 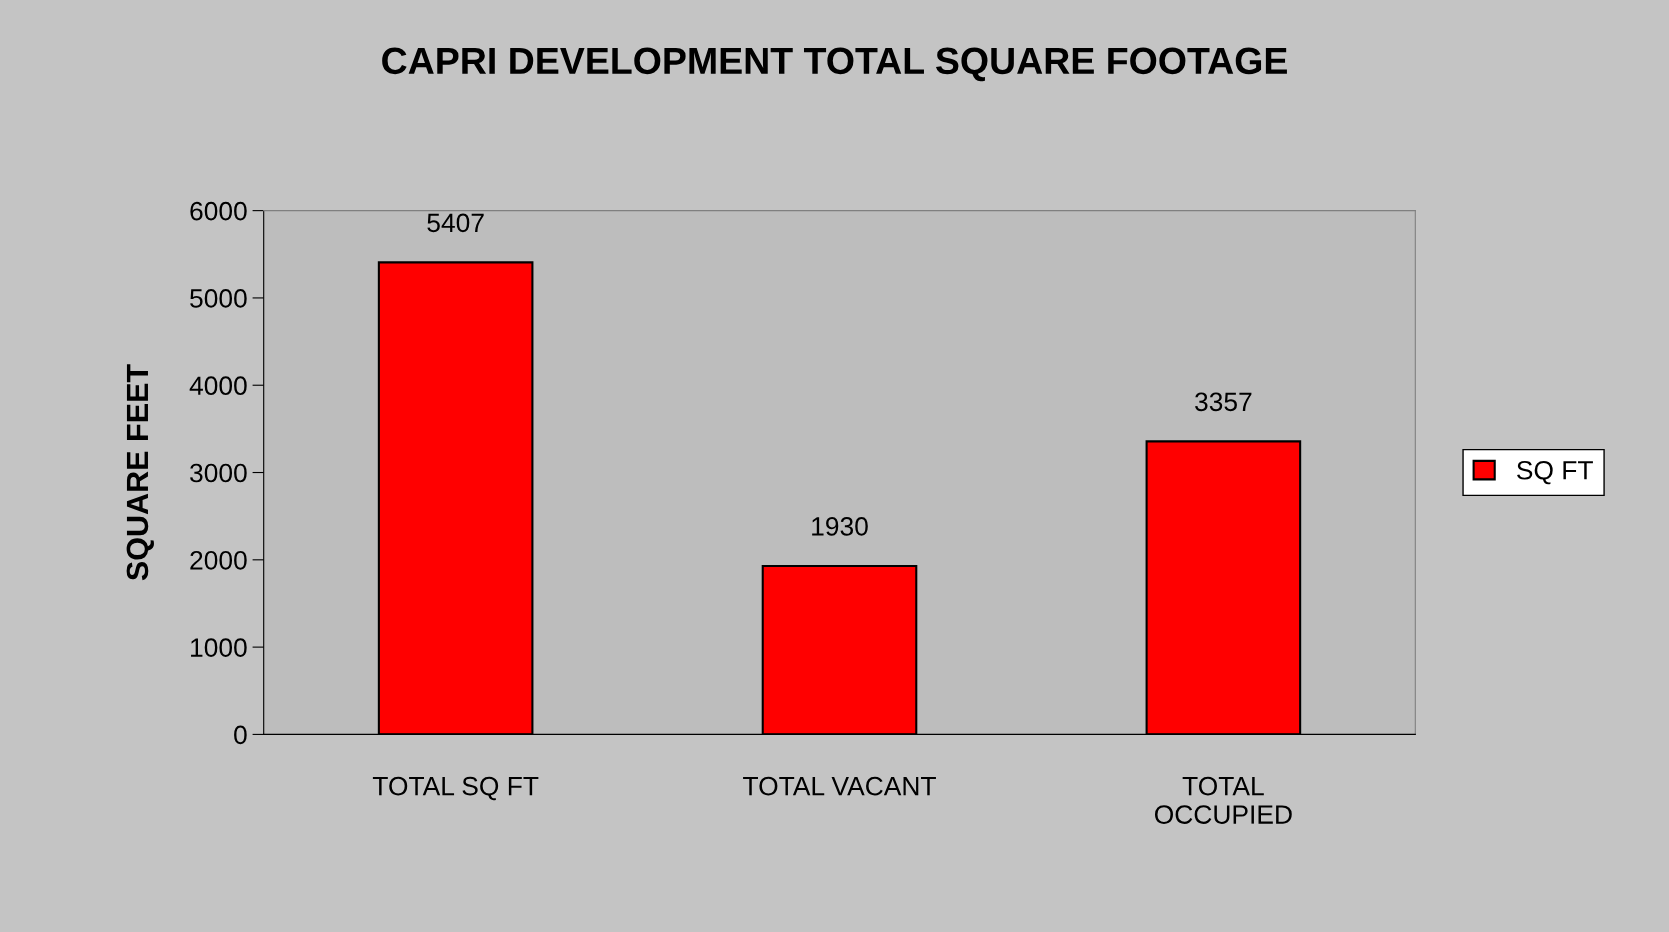 What do you see at coordinates (455, 788) in the screenshot?
I see `x-tick-label: TOTAL SQ FT` at bounding box center [455, 788].